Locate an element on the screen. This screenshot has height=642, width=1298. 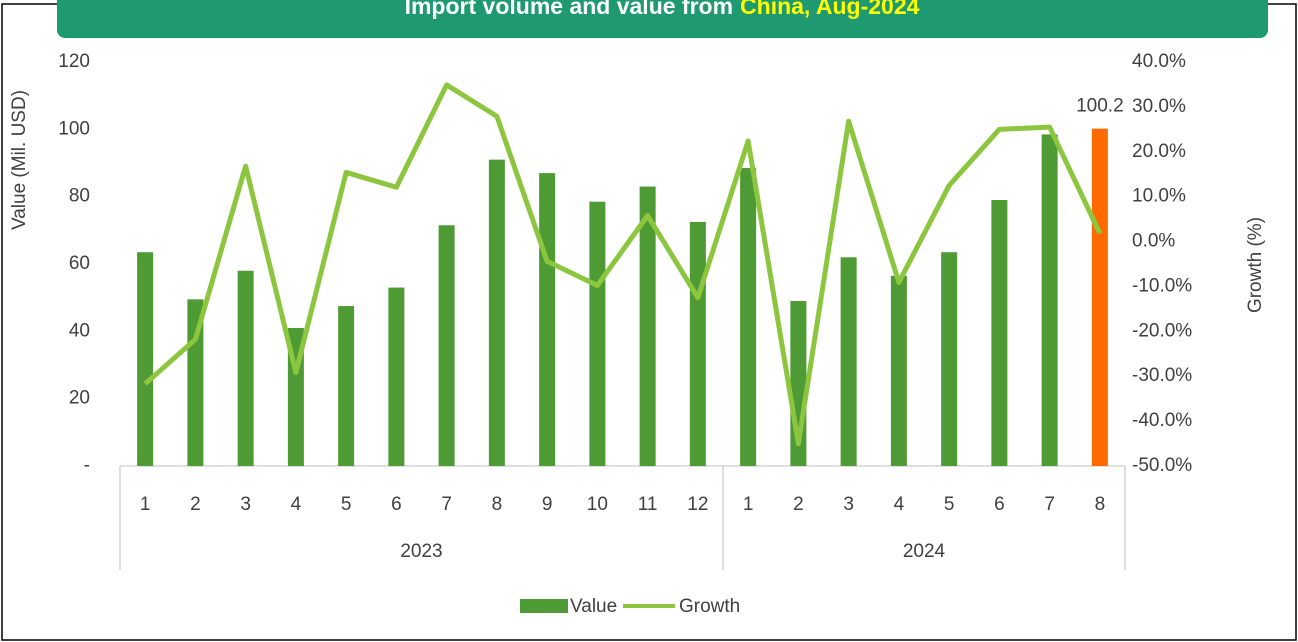
y-tick-label: 100 is located at coordinates (74, 128).